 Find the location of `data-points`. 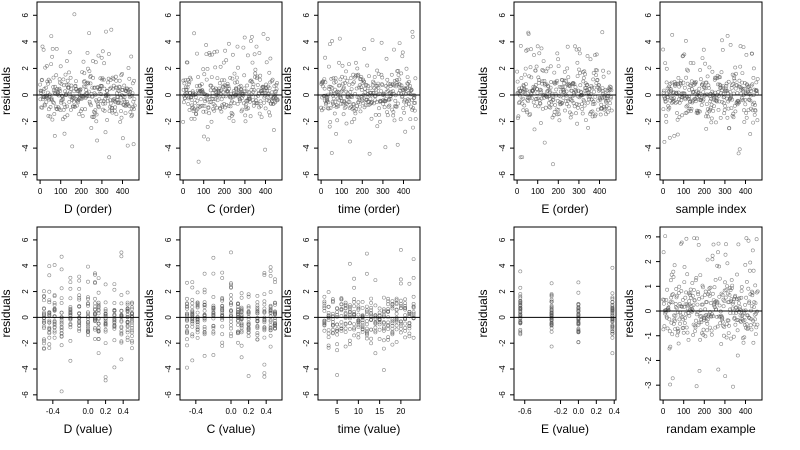

data-points is located at coordinates (368, 92).